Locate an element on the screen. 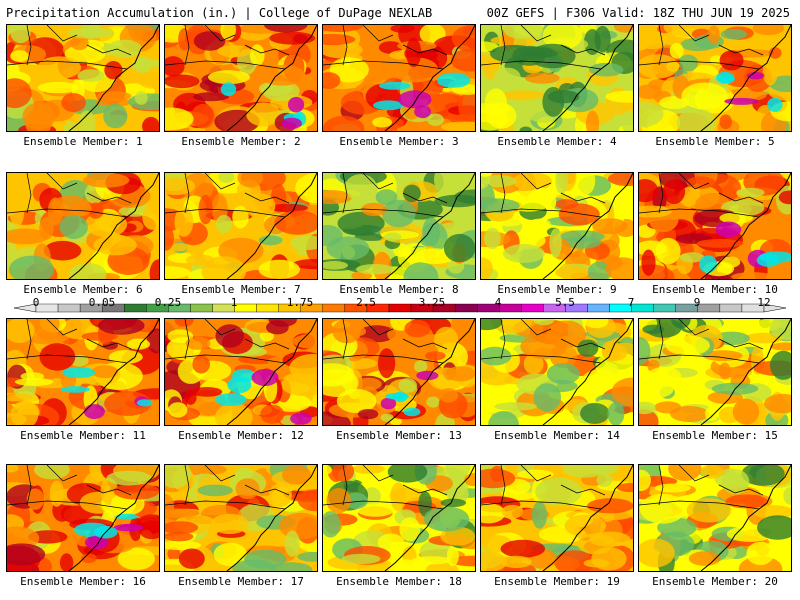  colorbar-tick-label: 12 is located at coordinates (764, 302).